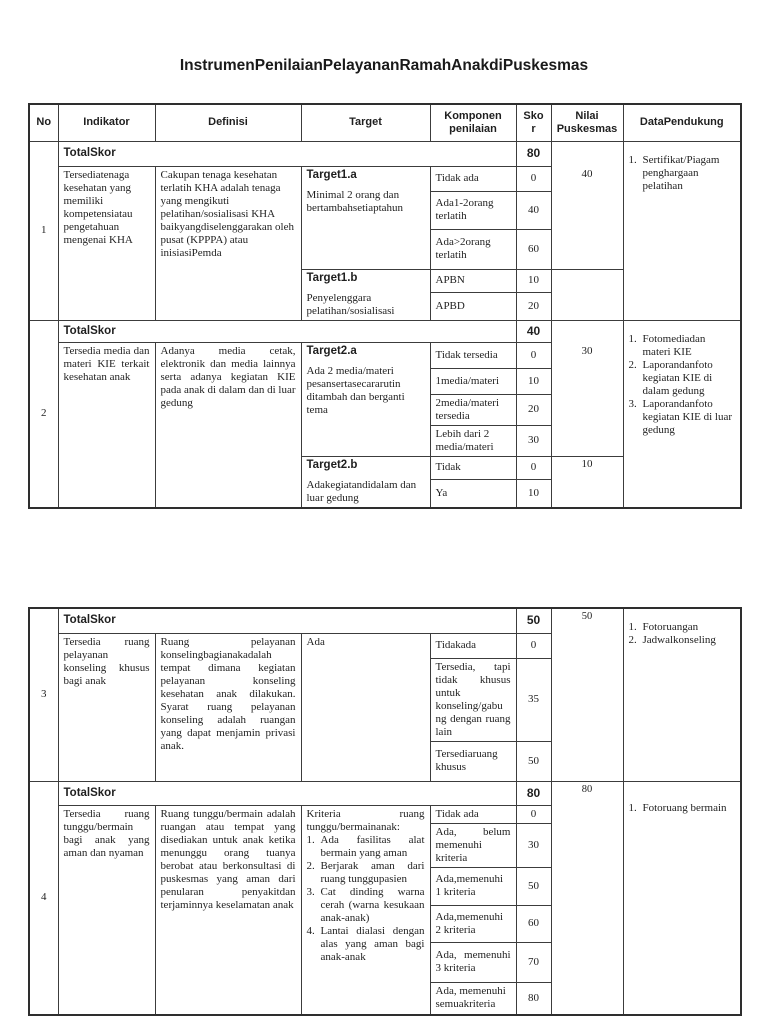 This screenshot has height=1024, width=768. What do you see at coordinates (533, 793) in the screenshot?
I see `g4-total-skor-value: 80` at bounding box center [533, 793].